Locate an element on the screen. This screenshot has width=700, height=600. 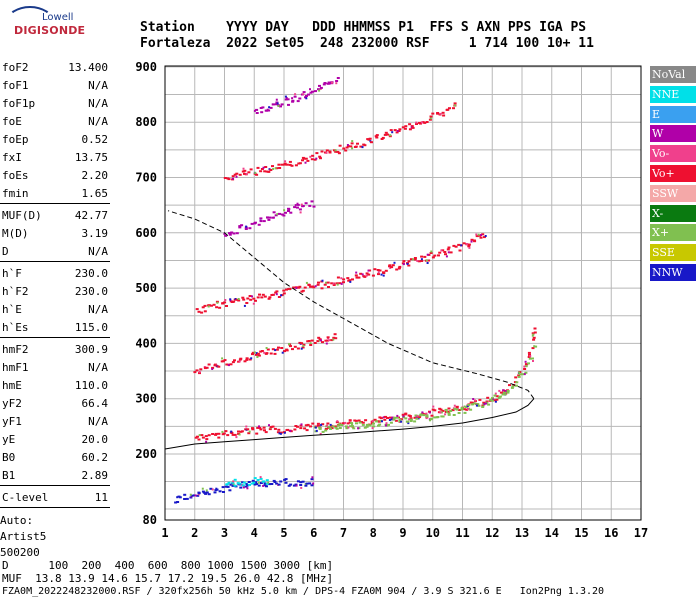
param-row: B1 2.89 is located at coordinates (55, 476).